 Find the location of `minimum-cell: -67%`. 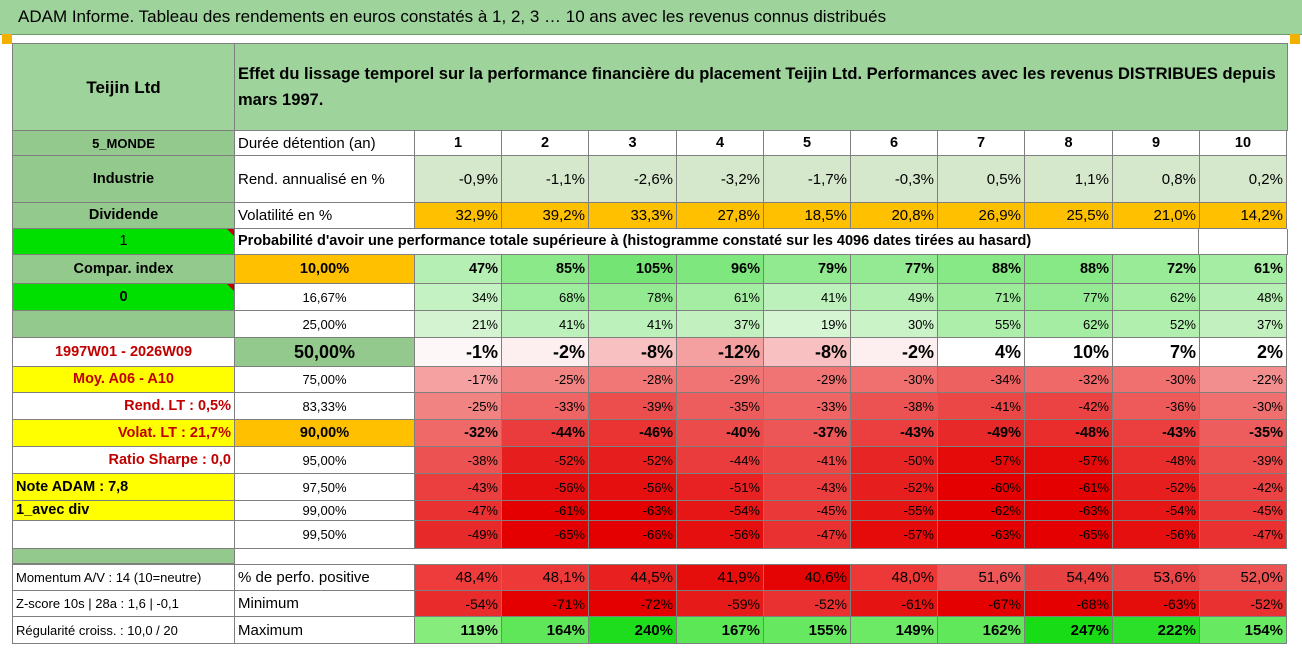

minimum-cell: -67% is located at coordinates (981, 604).